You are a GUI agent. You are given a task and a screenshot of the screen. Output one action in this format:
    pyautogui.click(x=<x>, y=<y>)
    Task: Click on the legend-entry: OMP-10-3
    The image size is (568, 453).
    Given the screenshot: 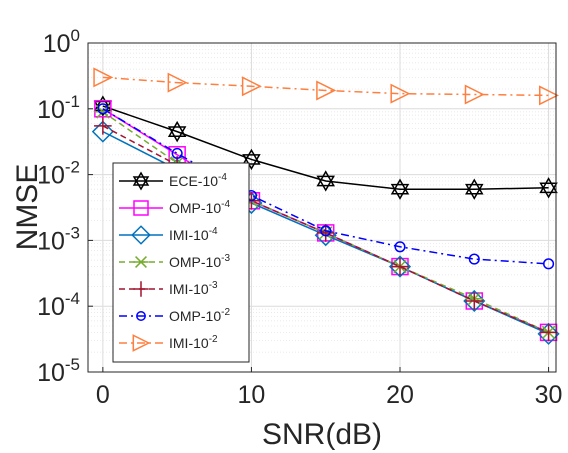 What is the action you would take?
    pyautogui.click(x=174, y=261)
    